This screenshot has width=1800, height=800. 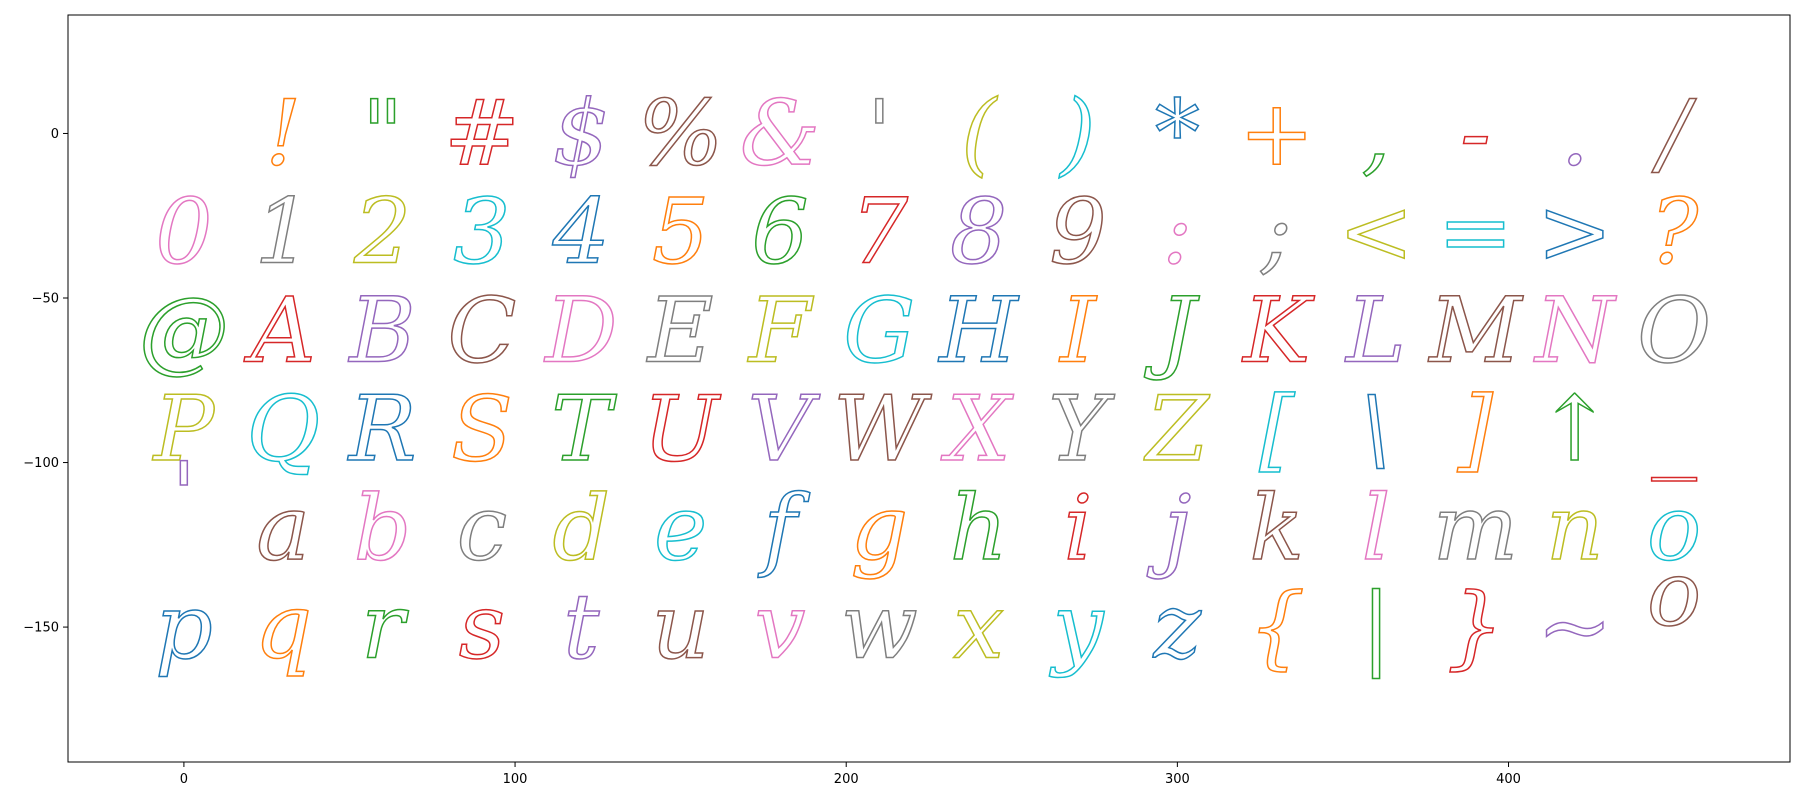 What do you see at coordinates (1077, 627) in the screenshot?
I see `glyph-88: y` at bounding box center [1077, 627].